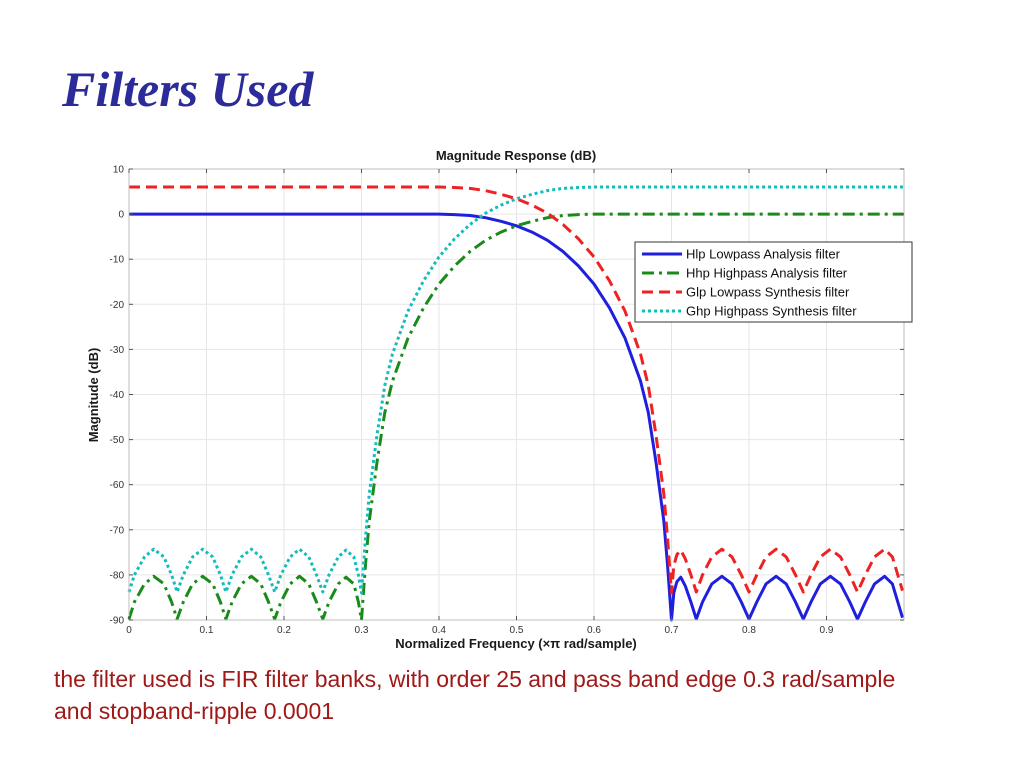 This screenshot has width=1024, height=768. What do you see at coordinates (771, 311) in the screenshot?
I see `legend-label: Ghp Highpass Synthesis filter` at bounding box center [771, 311].